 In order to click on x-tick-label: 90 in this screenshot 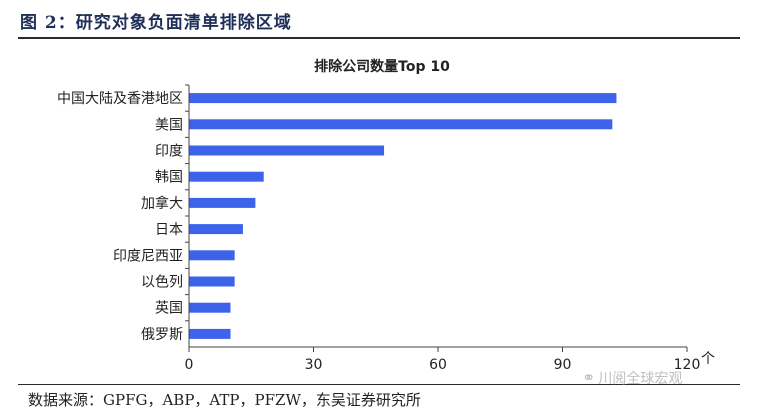, I will do `click(563, 365)`.